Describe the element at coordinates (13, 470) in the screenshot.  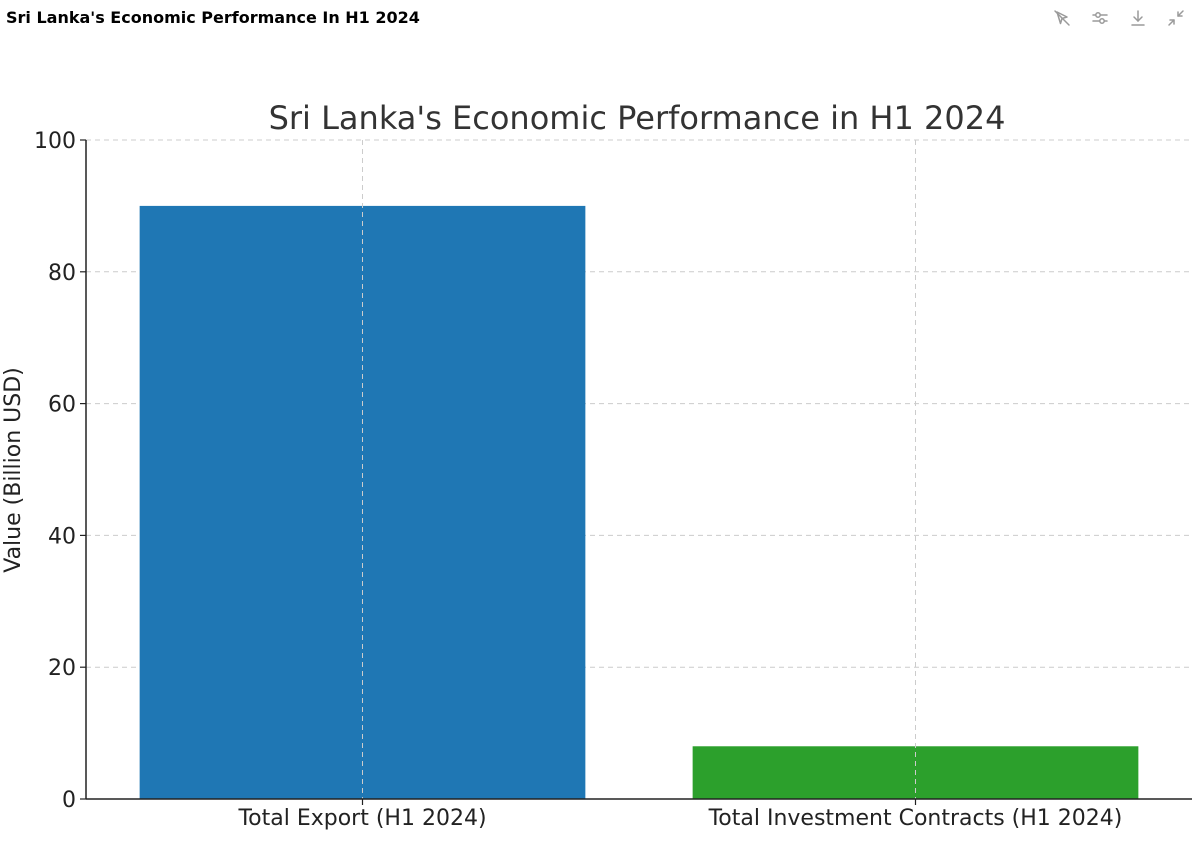
I see `y-axis-label: Value (Billion USD)` at that location.